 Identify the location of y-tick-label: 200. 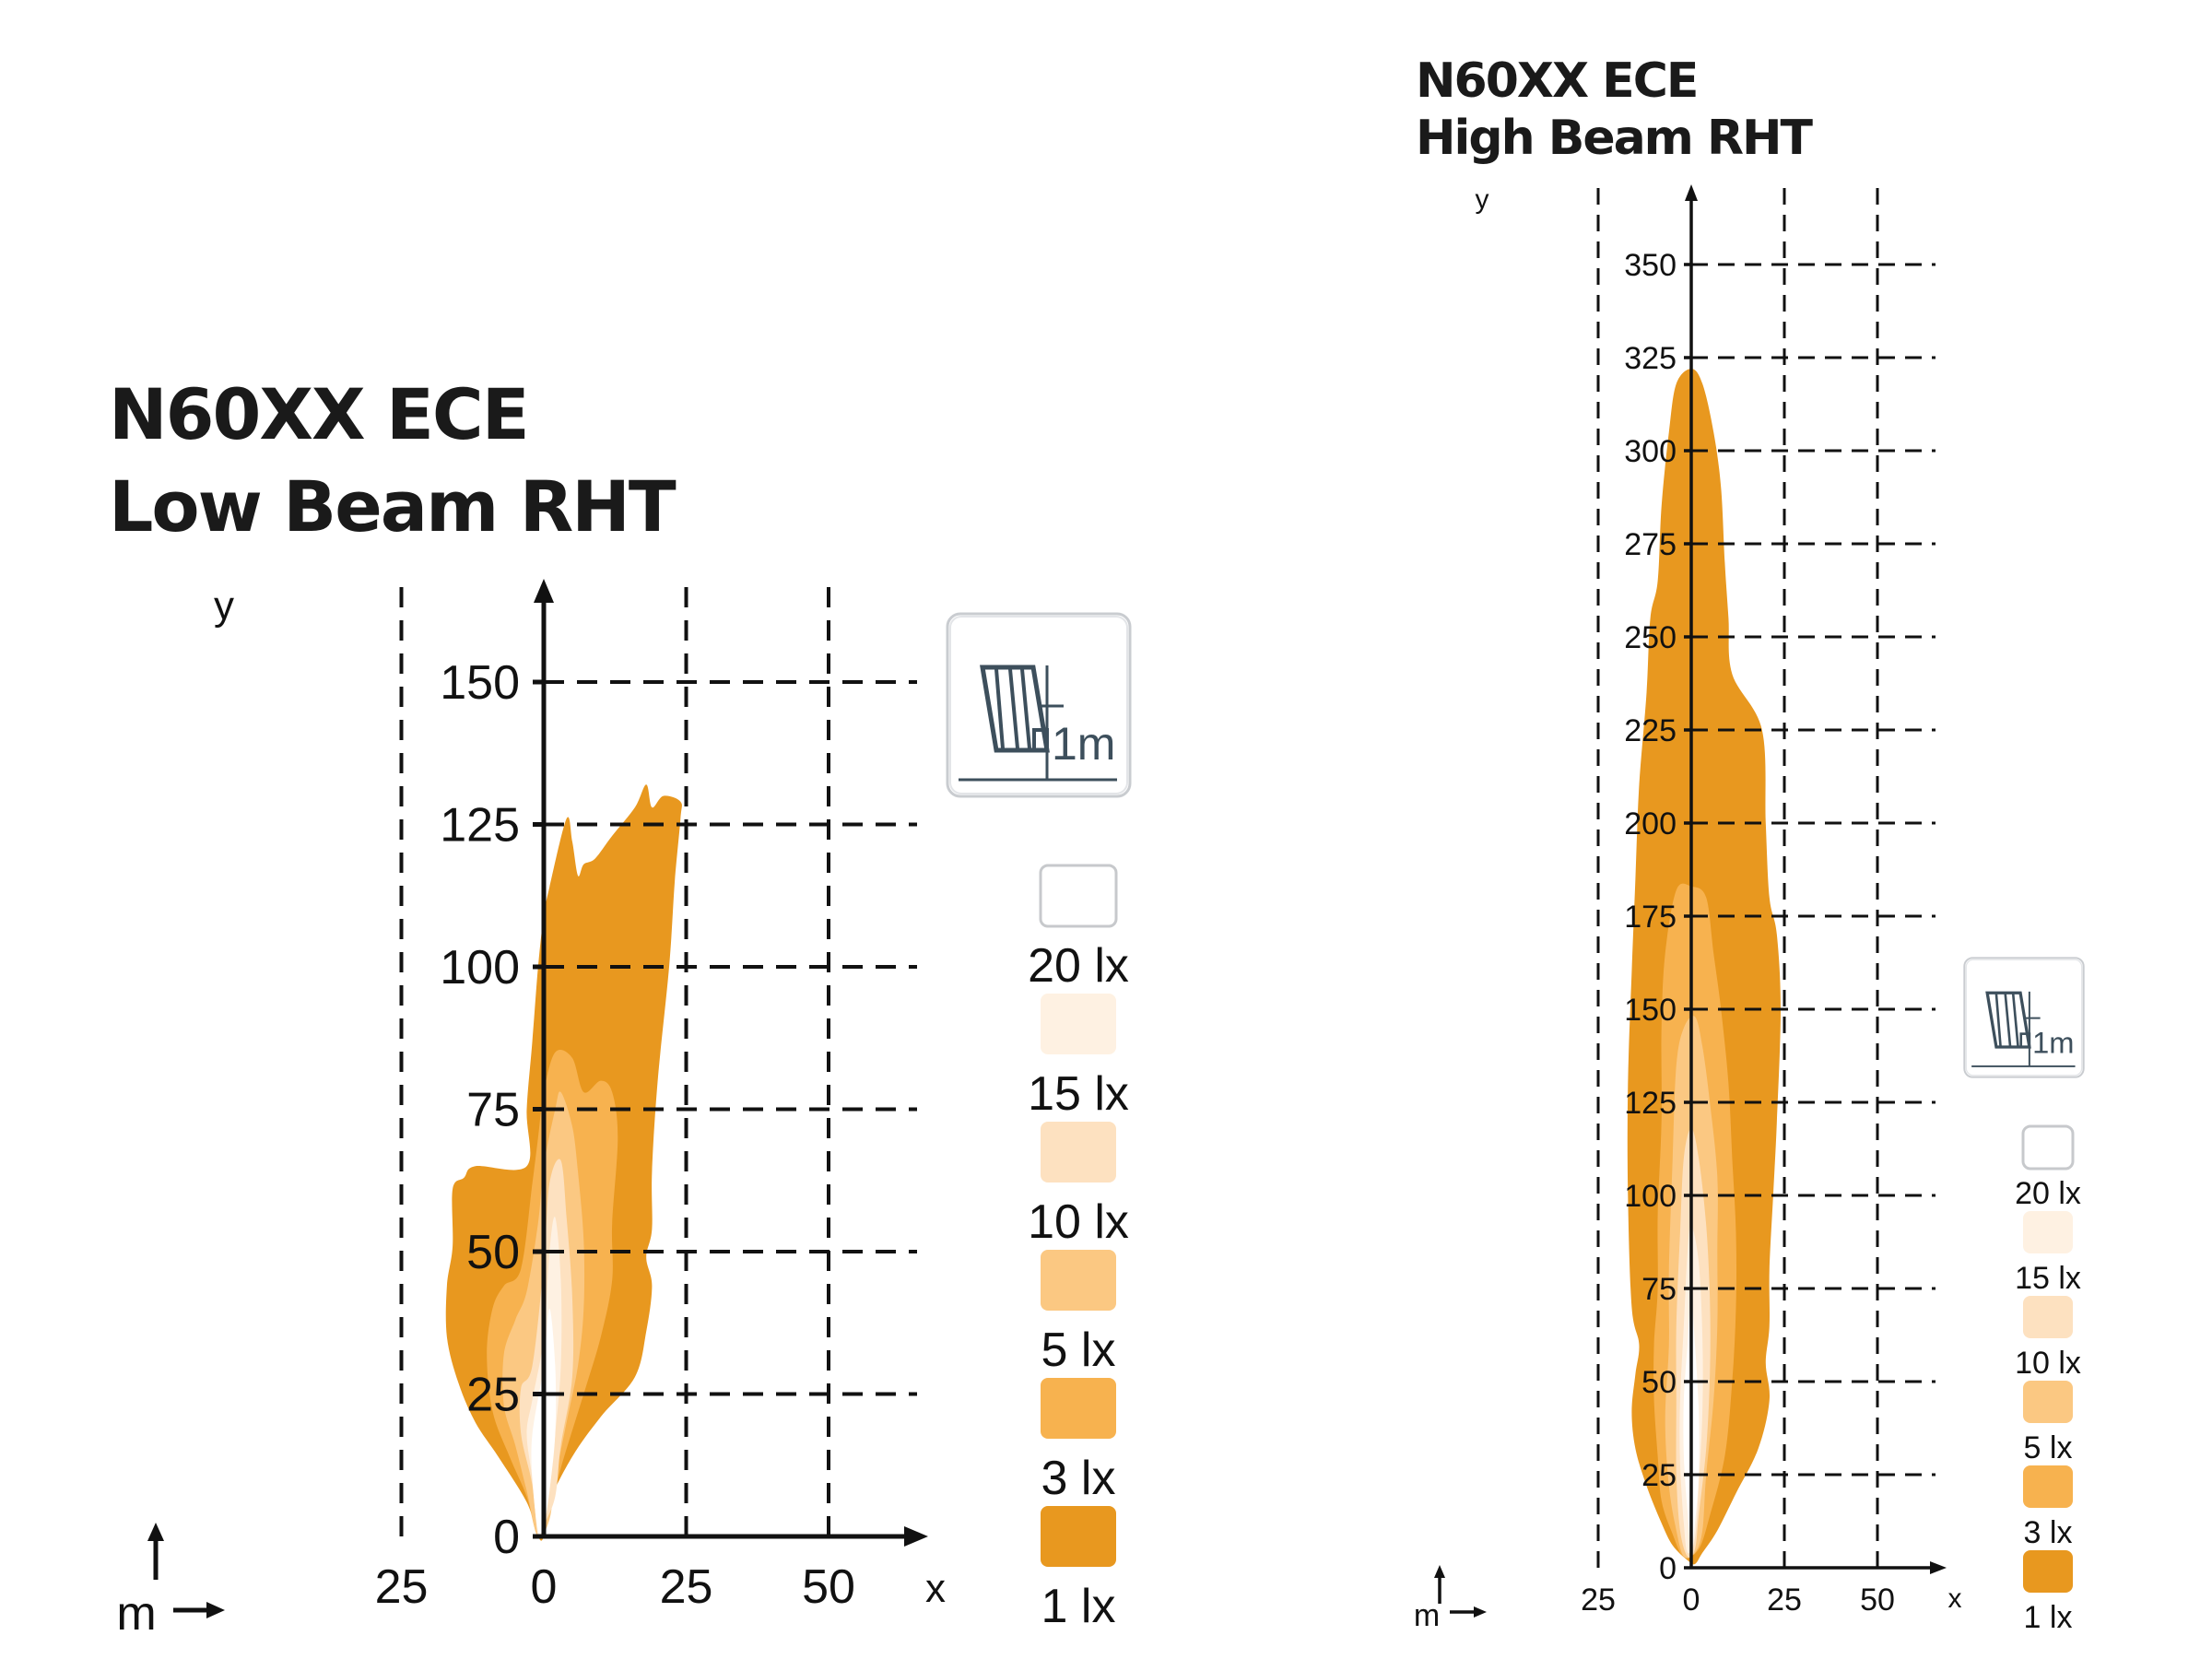
(1650, 823).